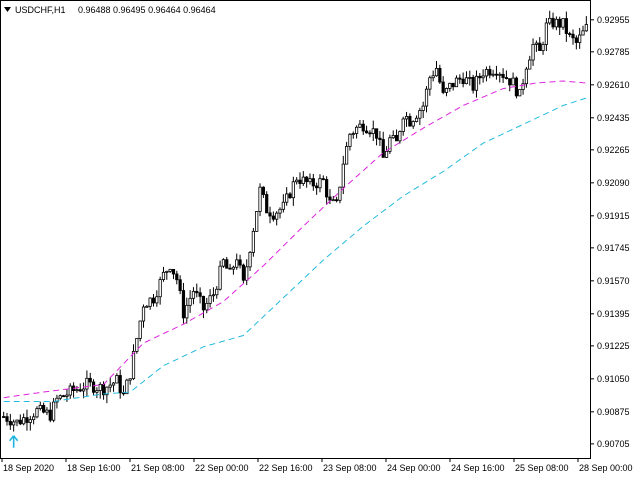 The width and height of the screenshot is (640, 485). What do you see at coordinates (94, 468) in the screenshot?
I see `time-tick-label: 18 Sep 16:00` at bounding box center [94, 468].